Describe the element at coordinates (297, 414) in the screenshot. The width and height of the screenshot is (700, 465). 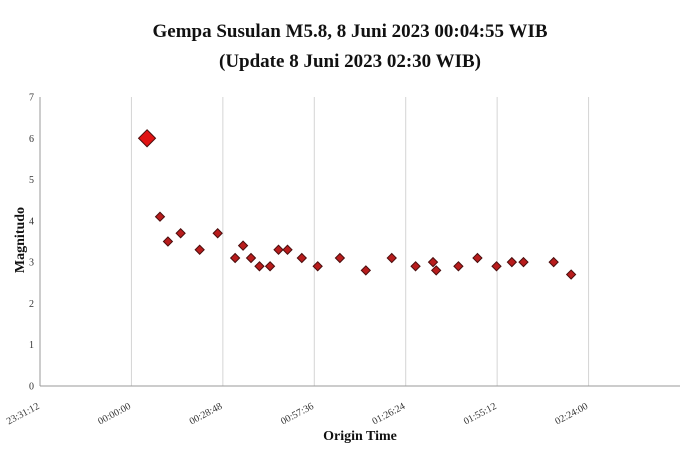
I see `x-tick-label: 00:57:36` at that location.